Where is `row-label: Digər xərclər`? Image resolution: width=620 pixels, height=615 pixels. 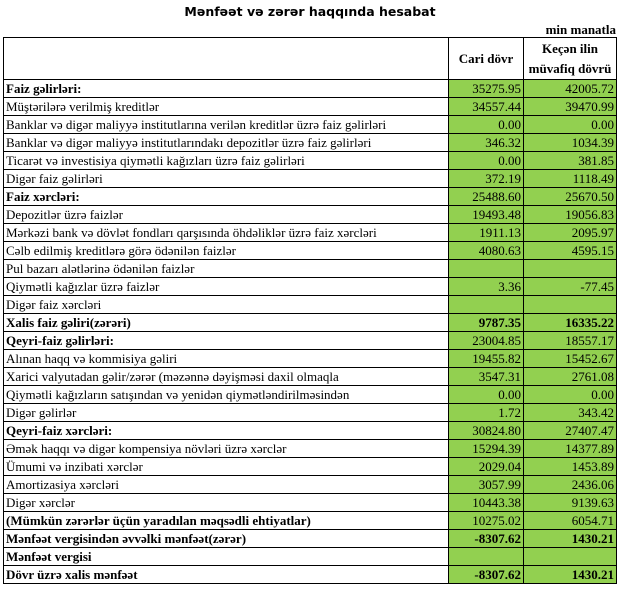 row-label: Digər xərclər is located at coordinates (226, 502).